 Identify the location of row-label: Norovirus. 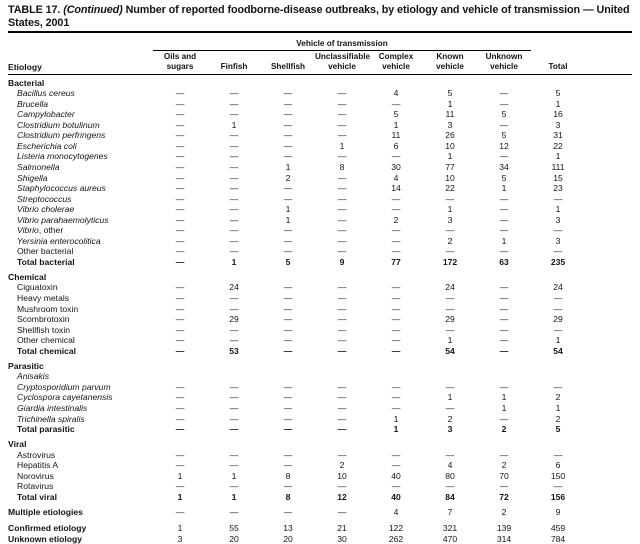
(35, 475).